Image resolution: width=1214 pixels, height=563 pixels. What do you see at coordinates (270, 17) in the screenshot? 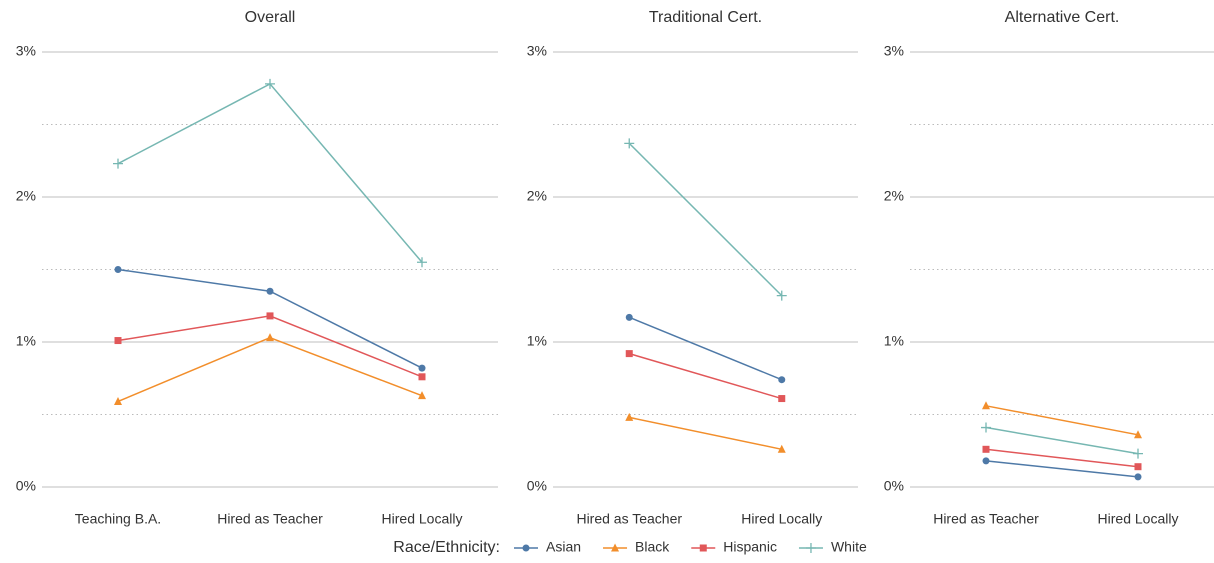
I see `panel-title: Overall` at bounding box center [270, 17].